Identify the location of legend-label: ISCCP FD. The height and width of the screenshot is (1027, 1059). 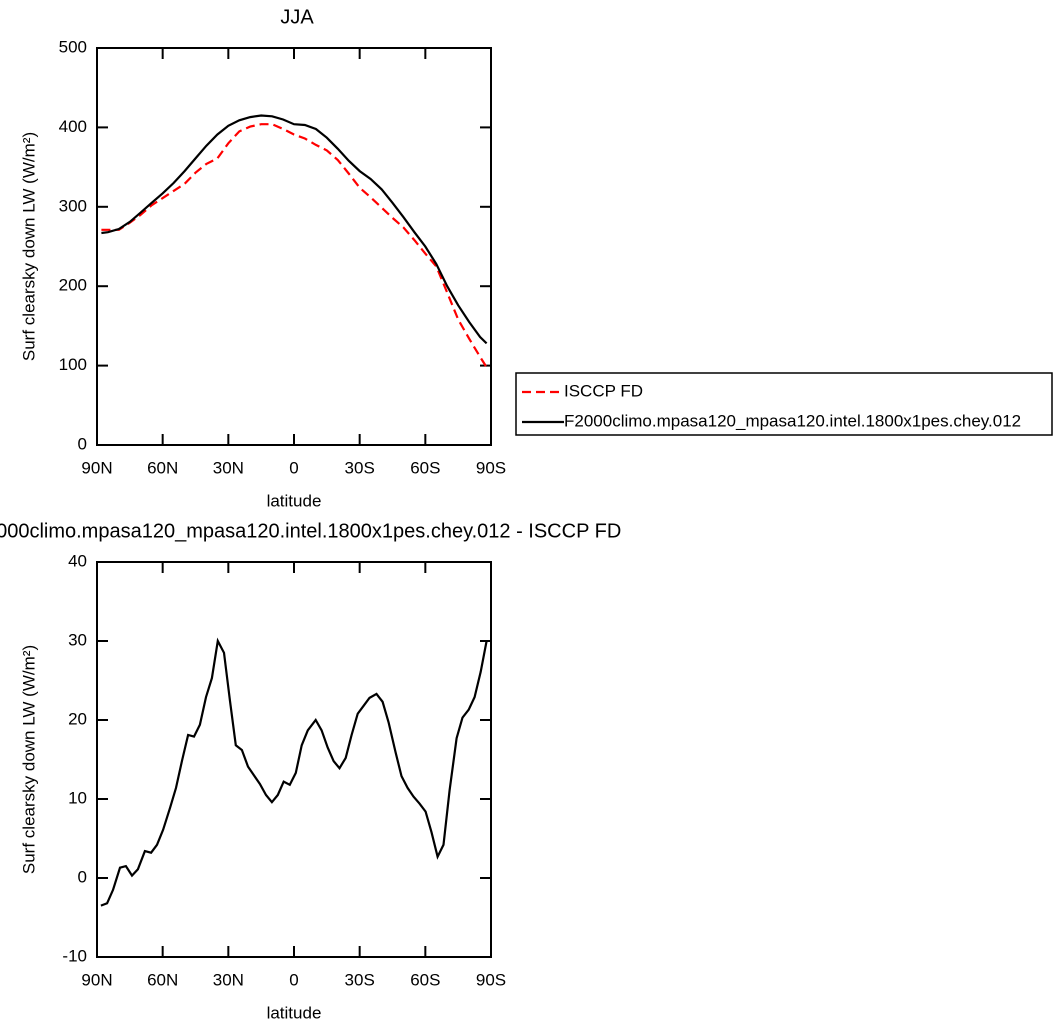
(603, 390).